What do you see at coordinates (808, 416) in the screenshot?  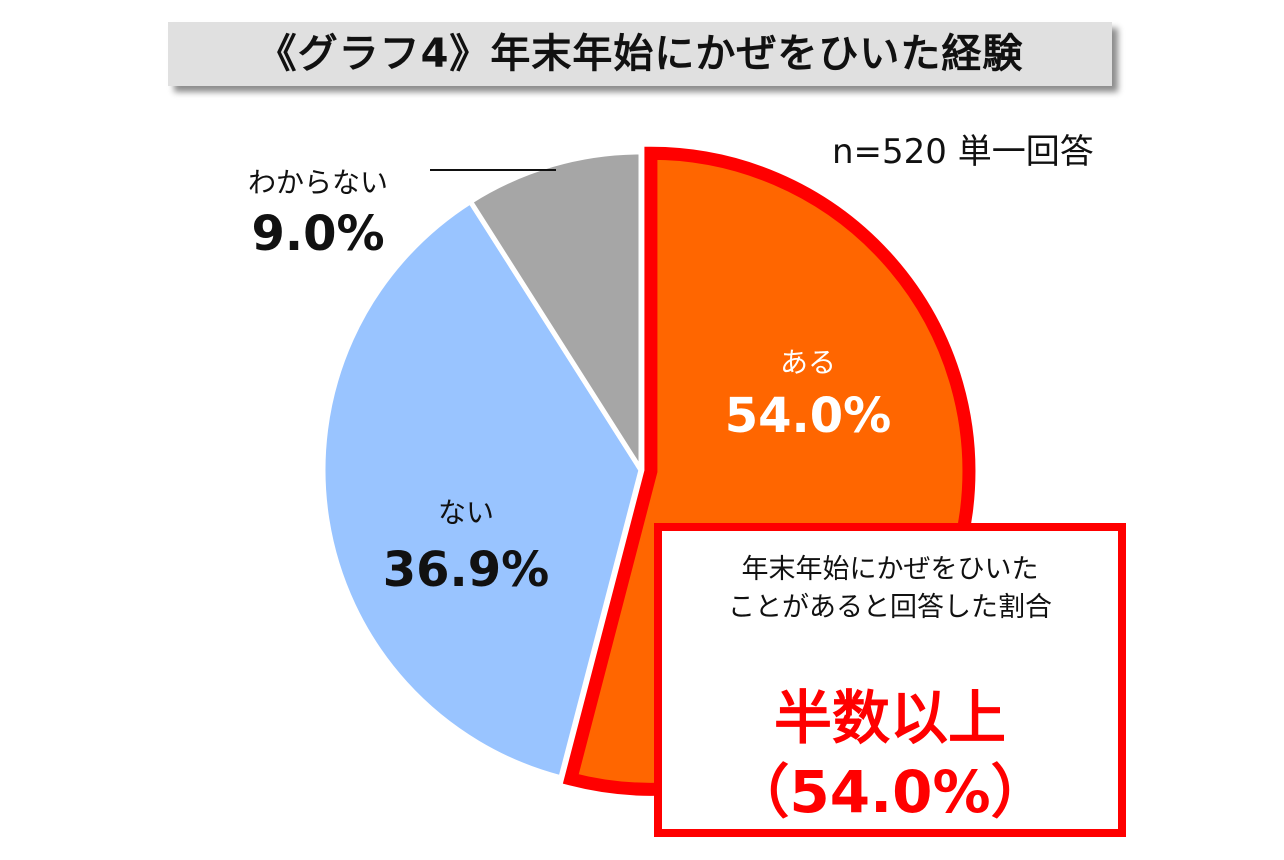 I see `slice-value-aru: 54.0%` at bounding box center [808, 416].